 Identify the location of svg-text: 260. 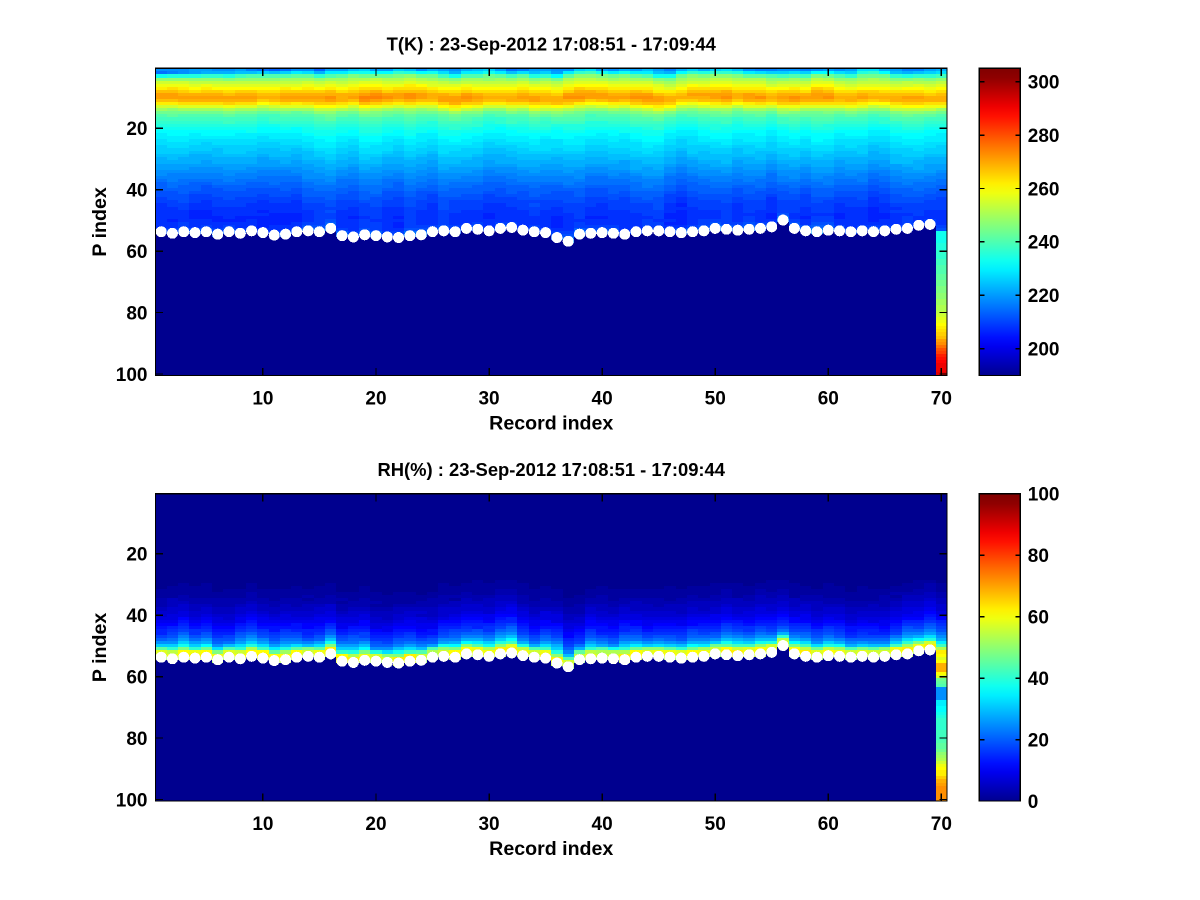
(1044, 189).